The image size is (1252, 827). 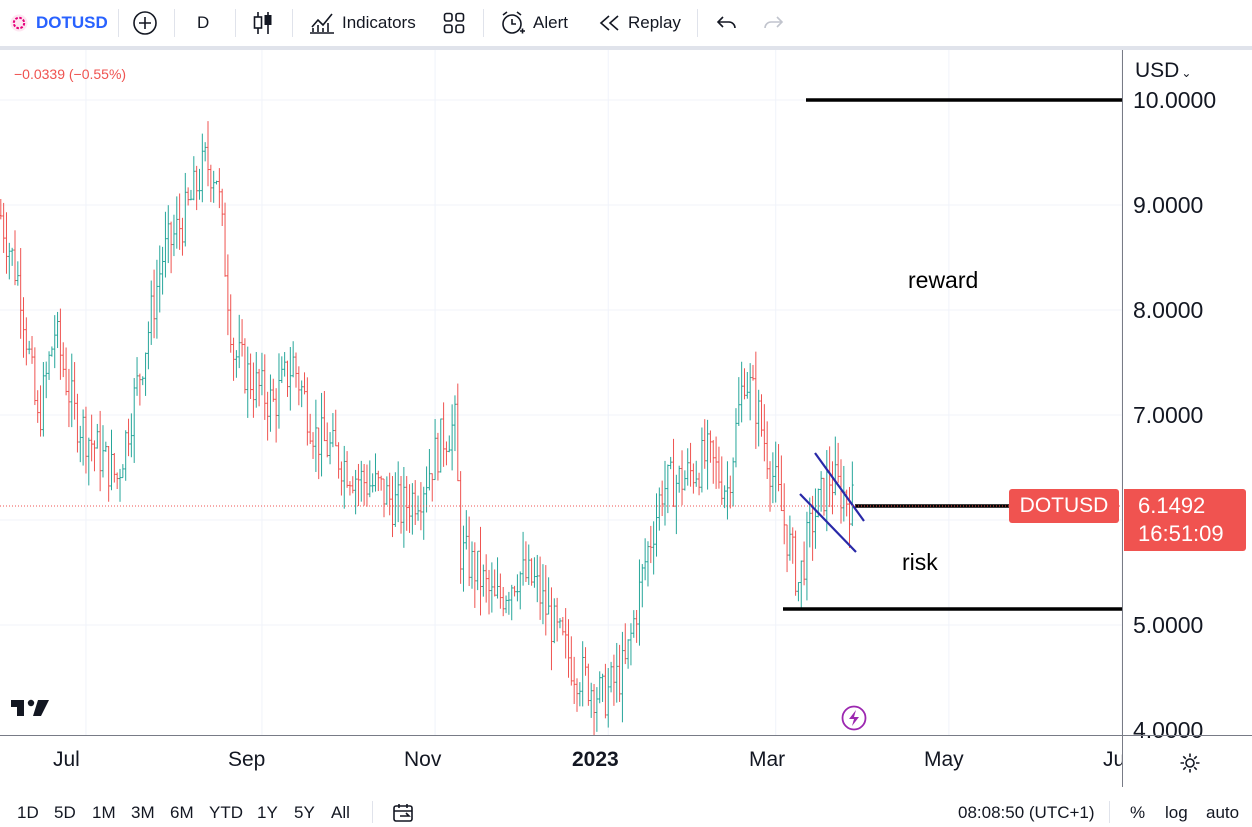 What do you see at coordinates (362, 23) in the screenshot?
I see `indicators-button: Indicators` at bounding box center [362, 23].